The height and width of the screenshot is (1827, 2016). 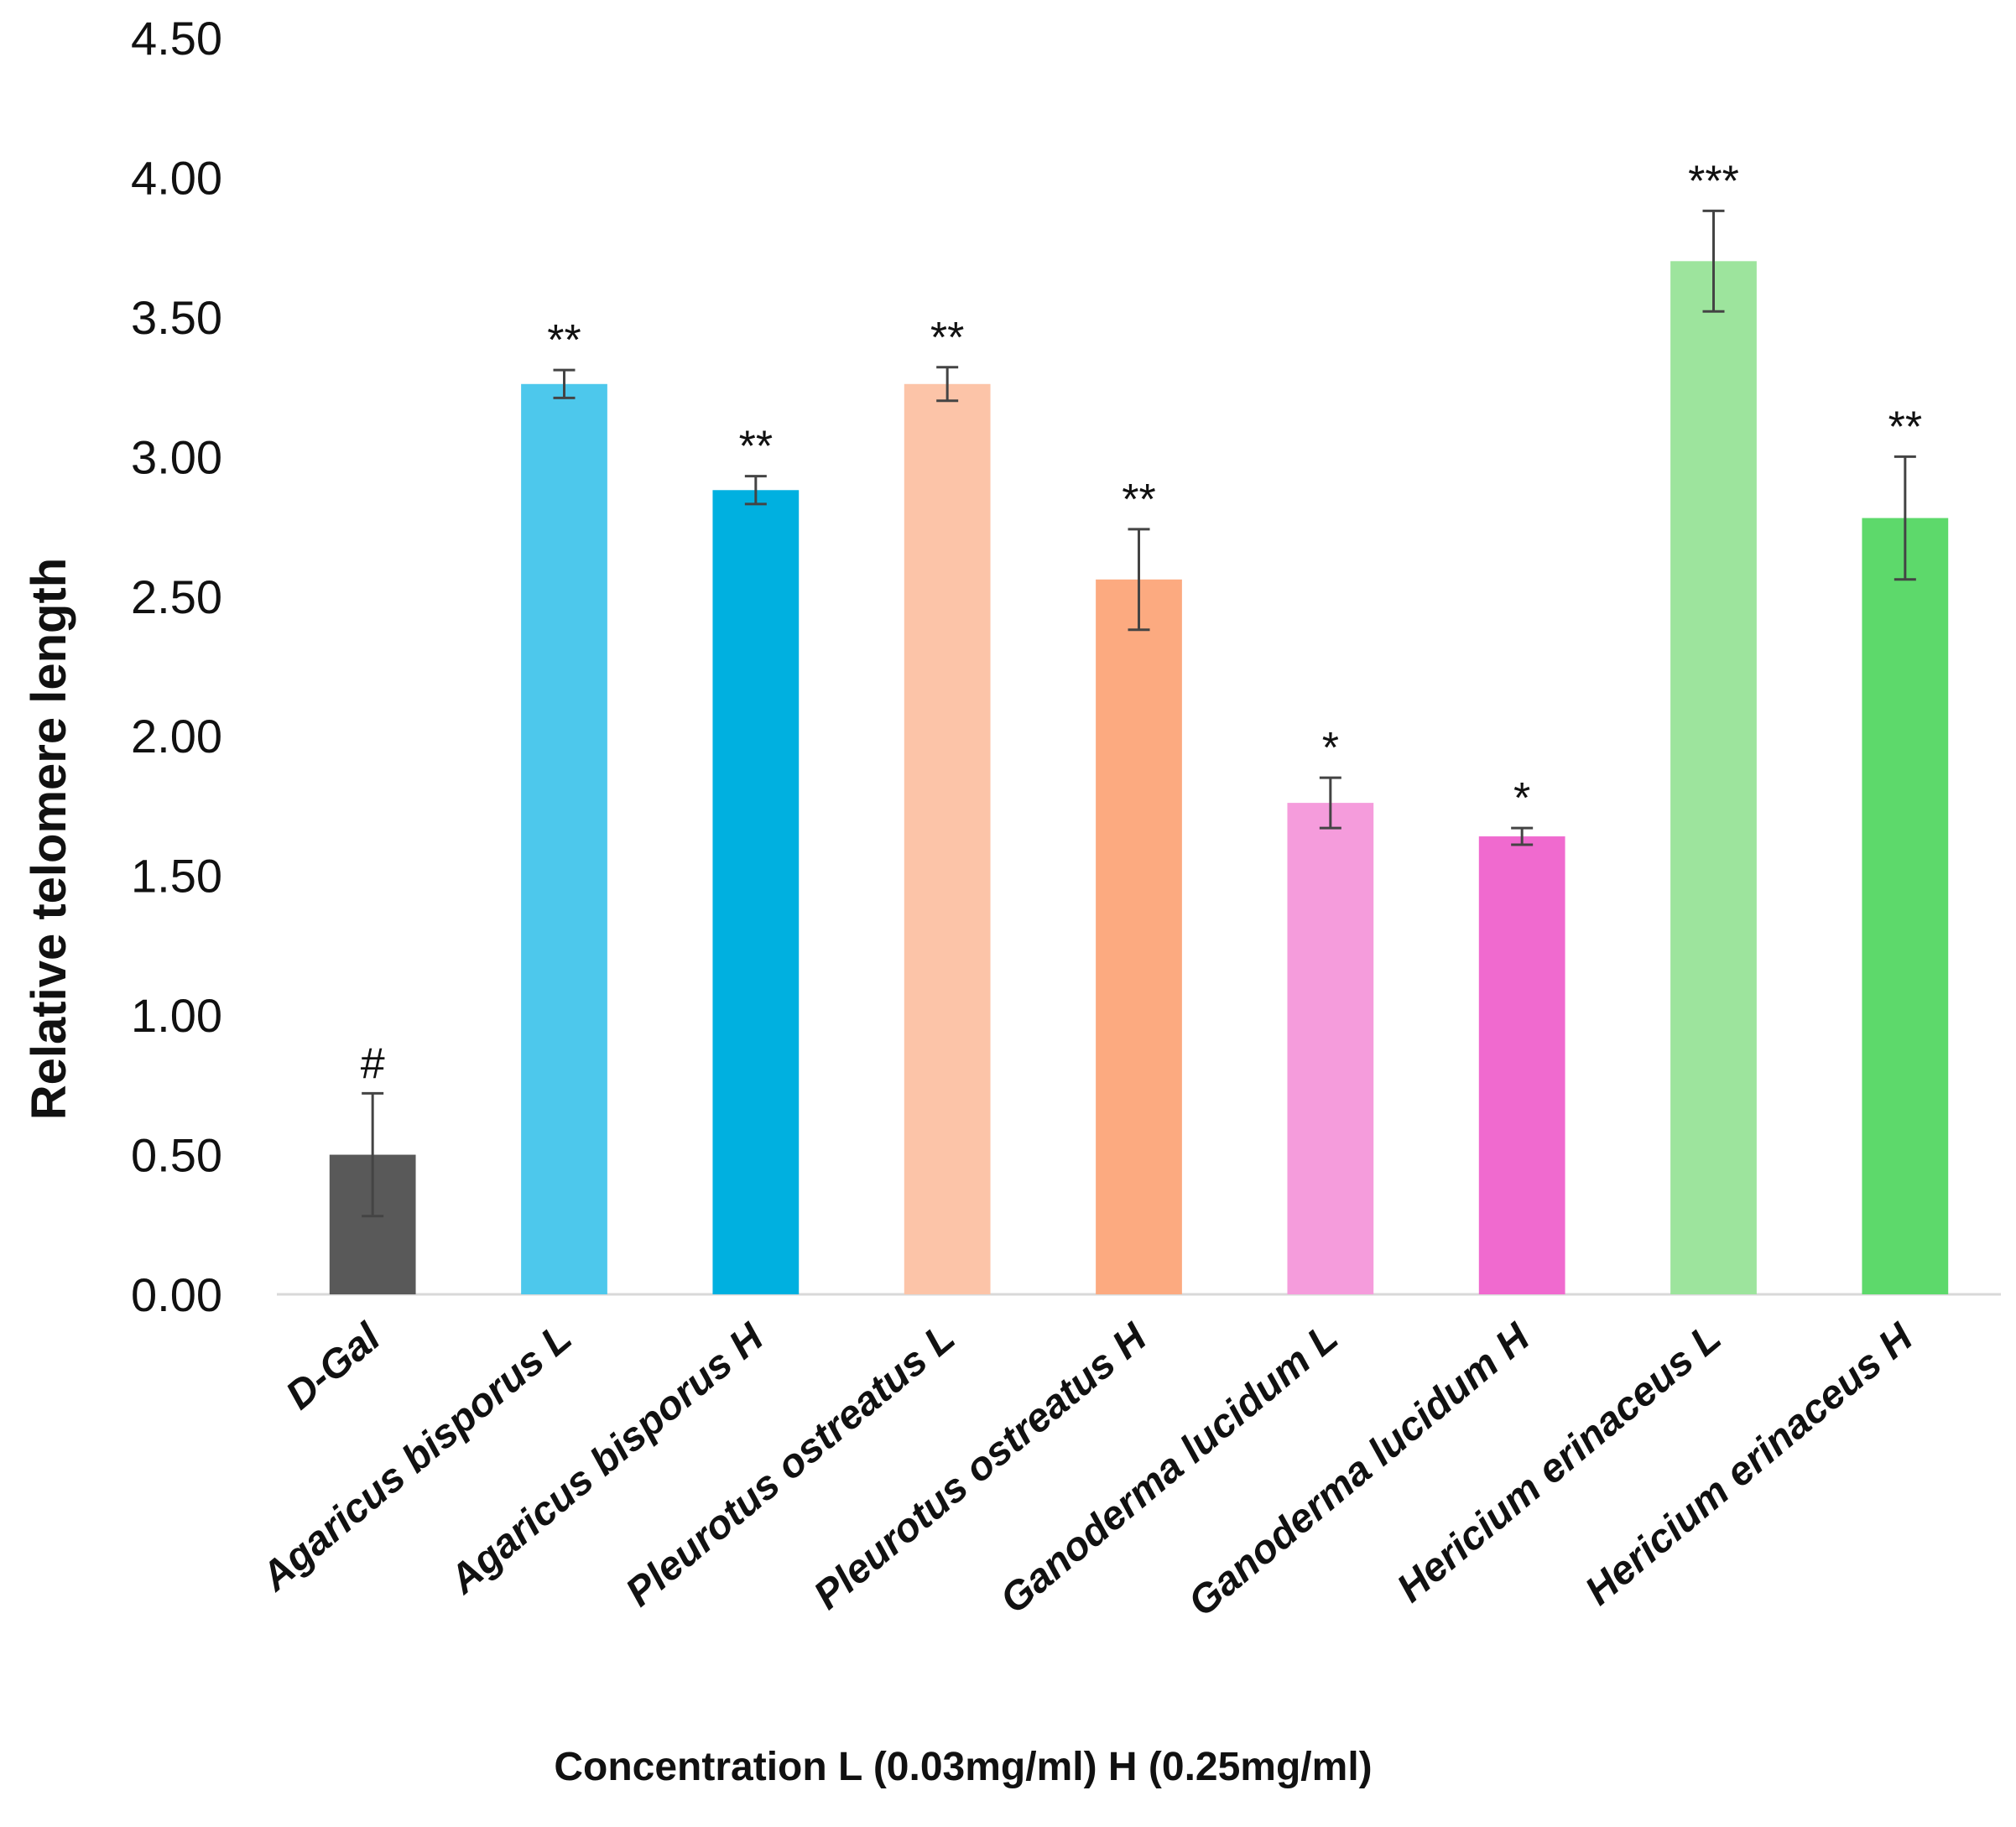 I want to click on y-tick-label: 0.00, so click(x=177, y=1295).